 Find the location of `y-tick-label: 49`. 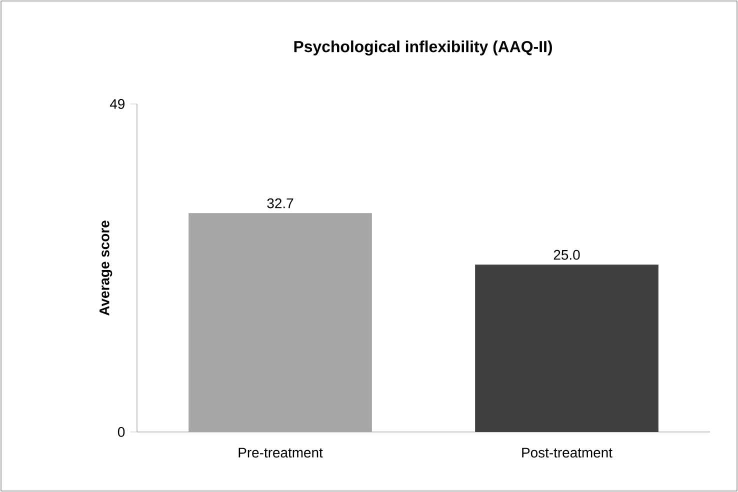

y-tick-label: 49 is located at coordinates (117, 104).